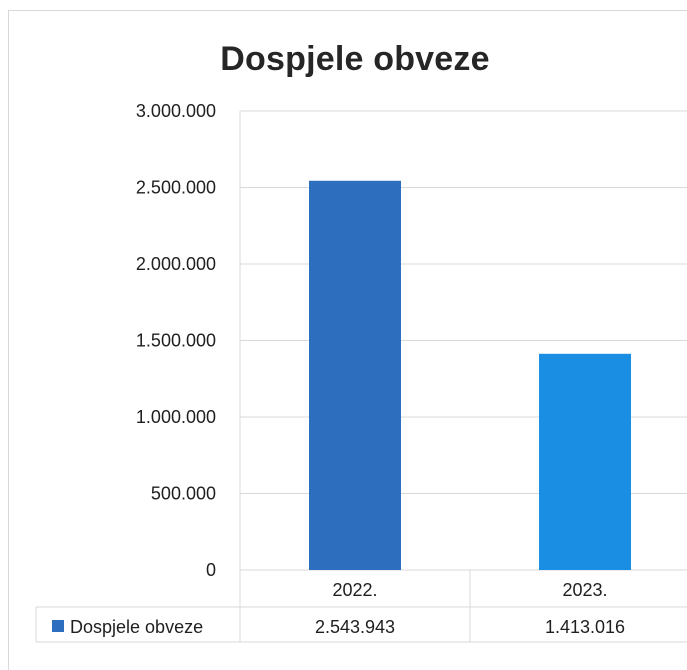 The image size is (687, 670). Describe the element at coordinates (183, 494) in the screenshot. I see `y-tick-label: 500.000` at that location.